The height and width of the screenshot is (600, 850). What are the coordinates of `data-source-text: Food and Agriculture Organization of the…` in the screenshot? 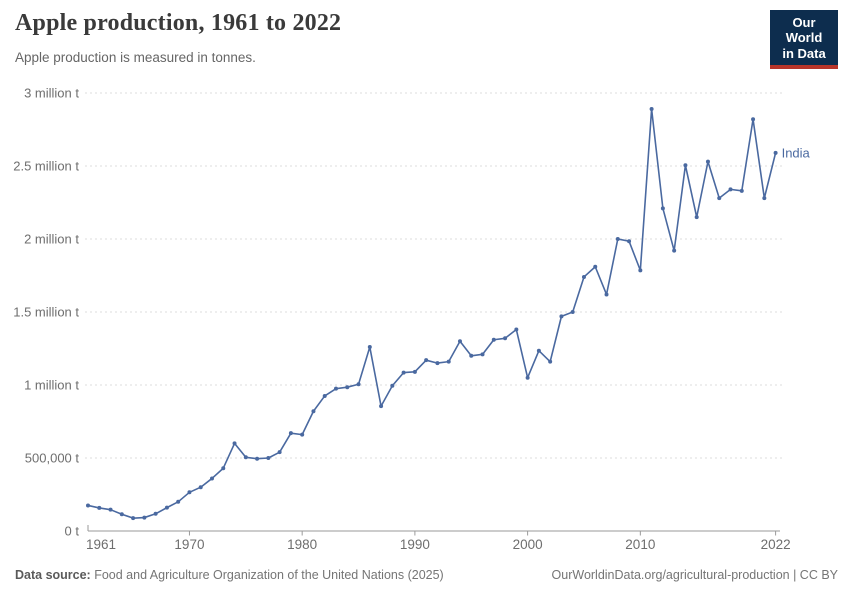 It's located at (267, 575).